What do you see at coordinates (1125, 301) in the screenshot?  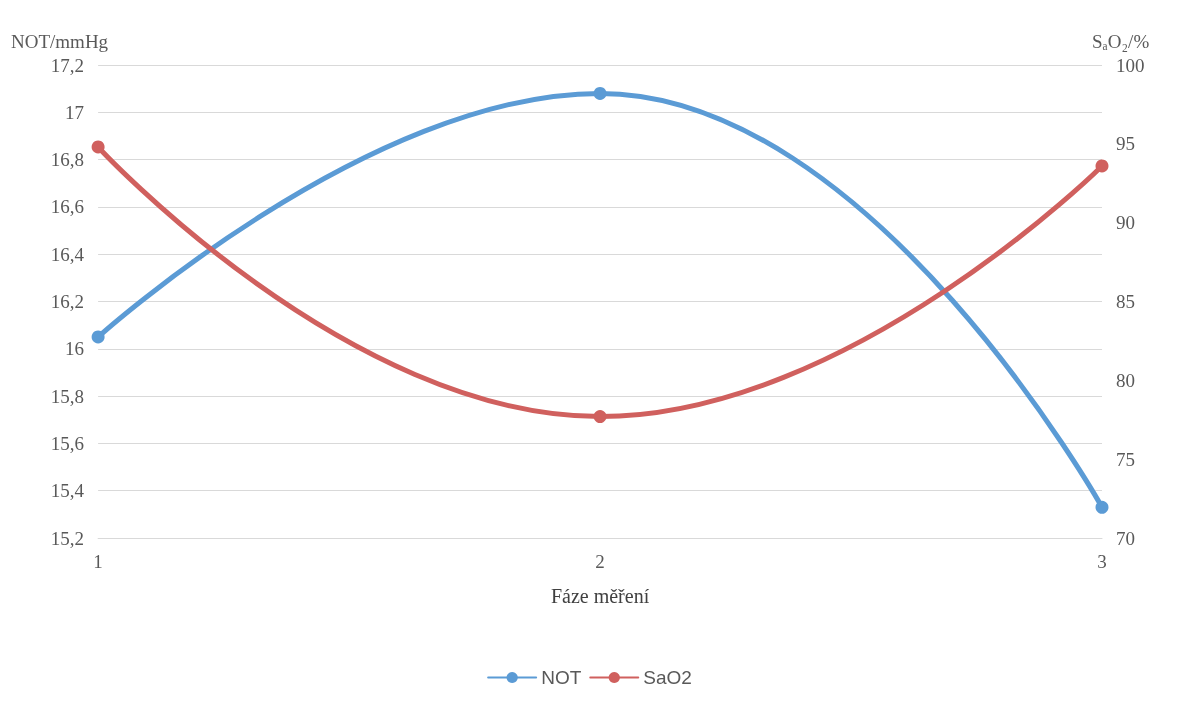 I see `y2-tick-label: 85` at bounding box center [1125, 301].